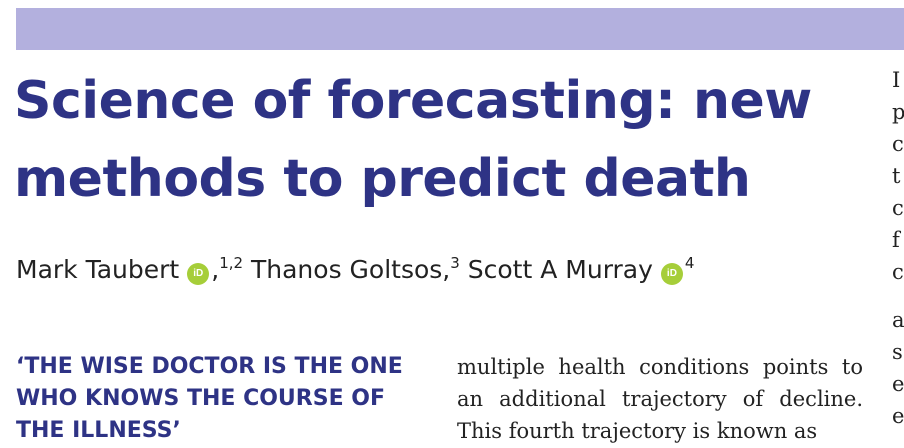 The height and width of the screenshot is (448, 904). What do you see at coordinates (455, 263) in the screenshot?
I see `author-affiliation: 3` at bounding box center [455, 263].